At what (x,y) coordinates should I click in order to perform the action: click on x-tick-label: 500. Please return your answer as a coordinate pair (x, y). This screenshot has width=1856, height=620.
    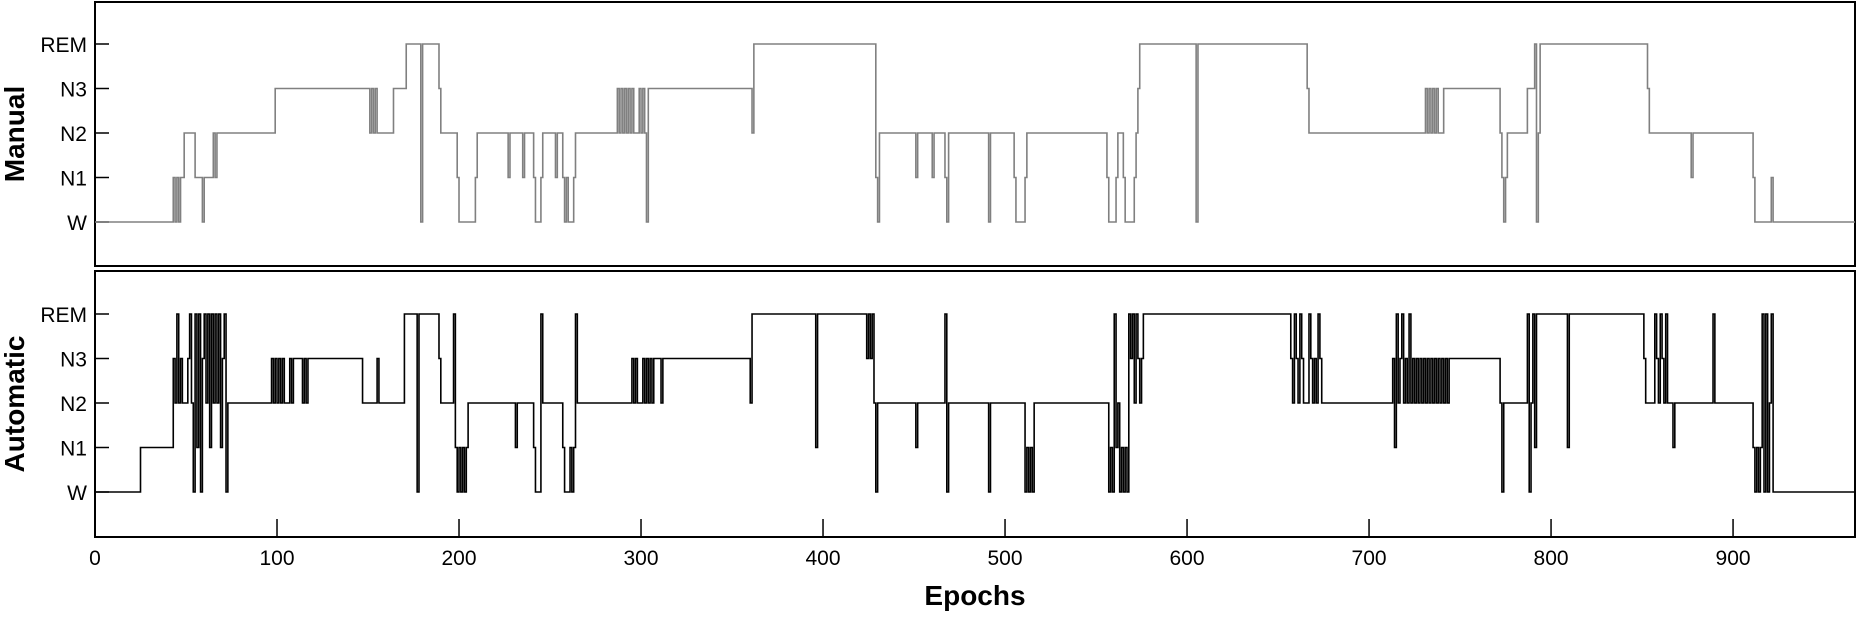
    Looking at the image, I should click on (1005, 558).